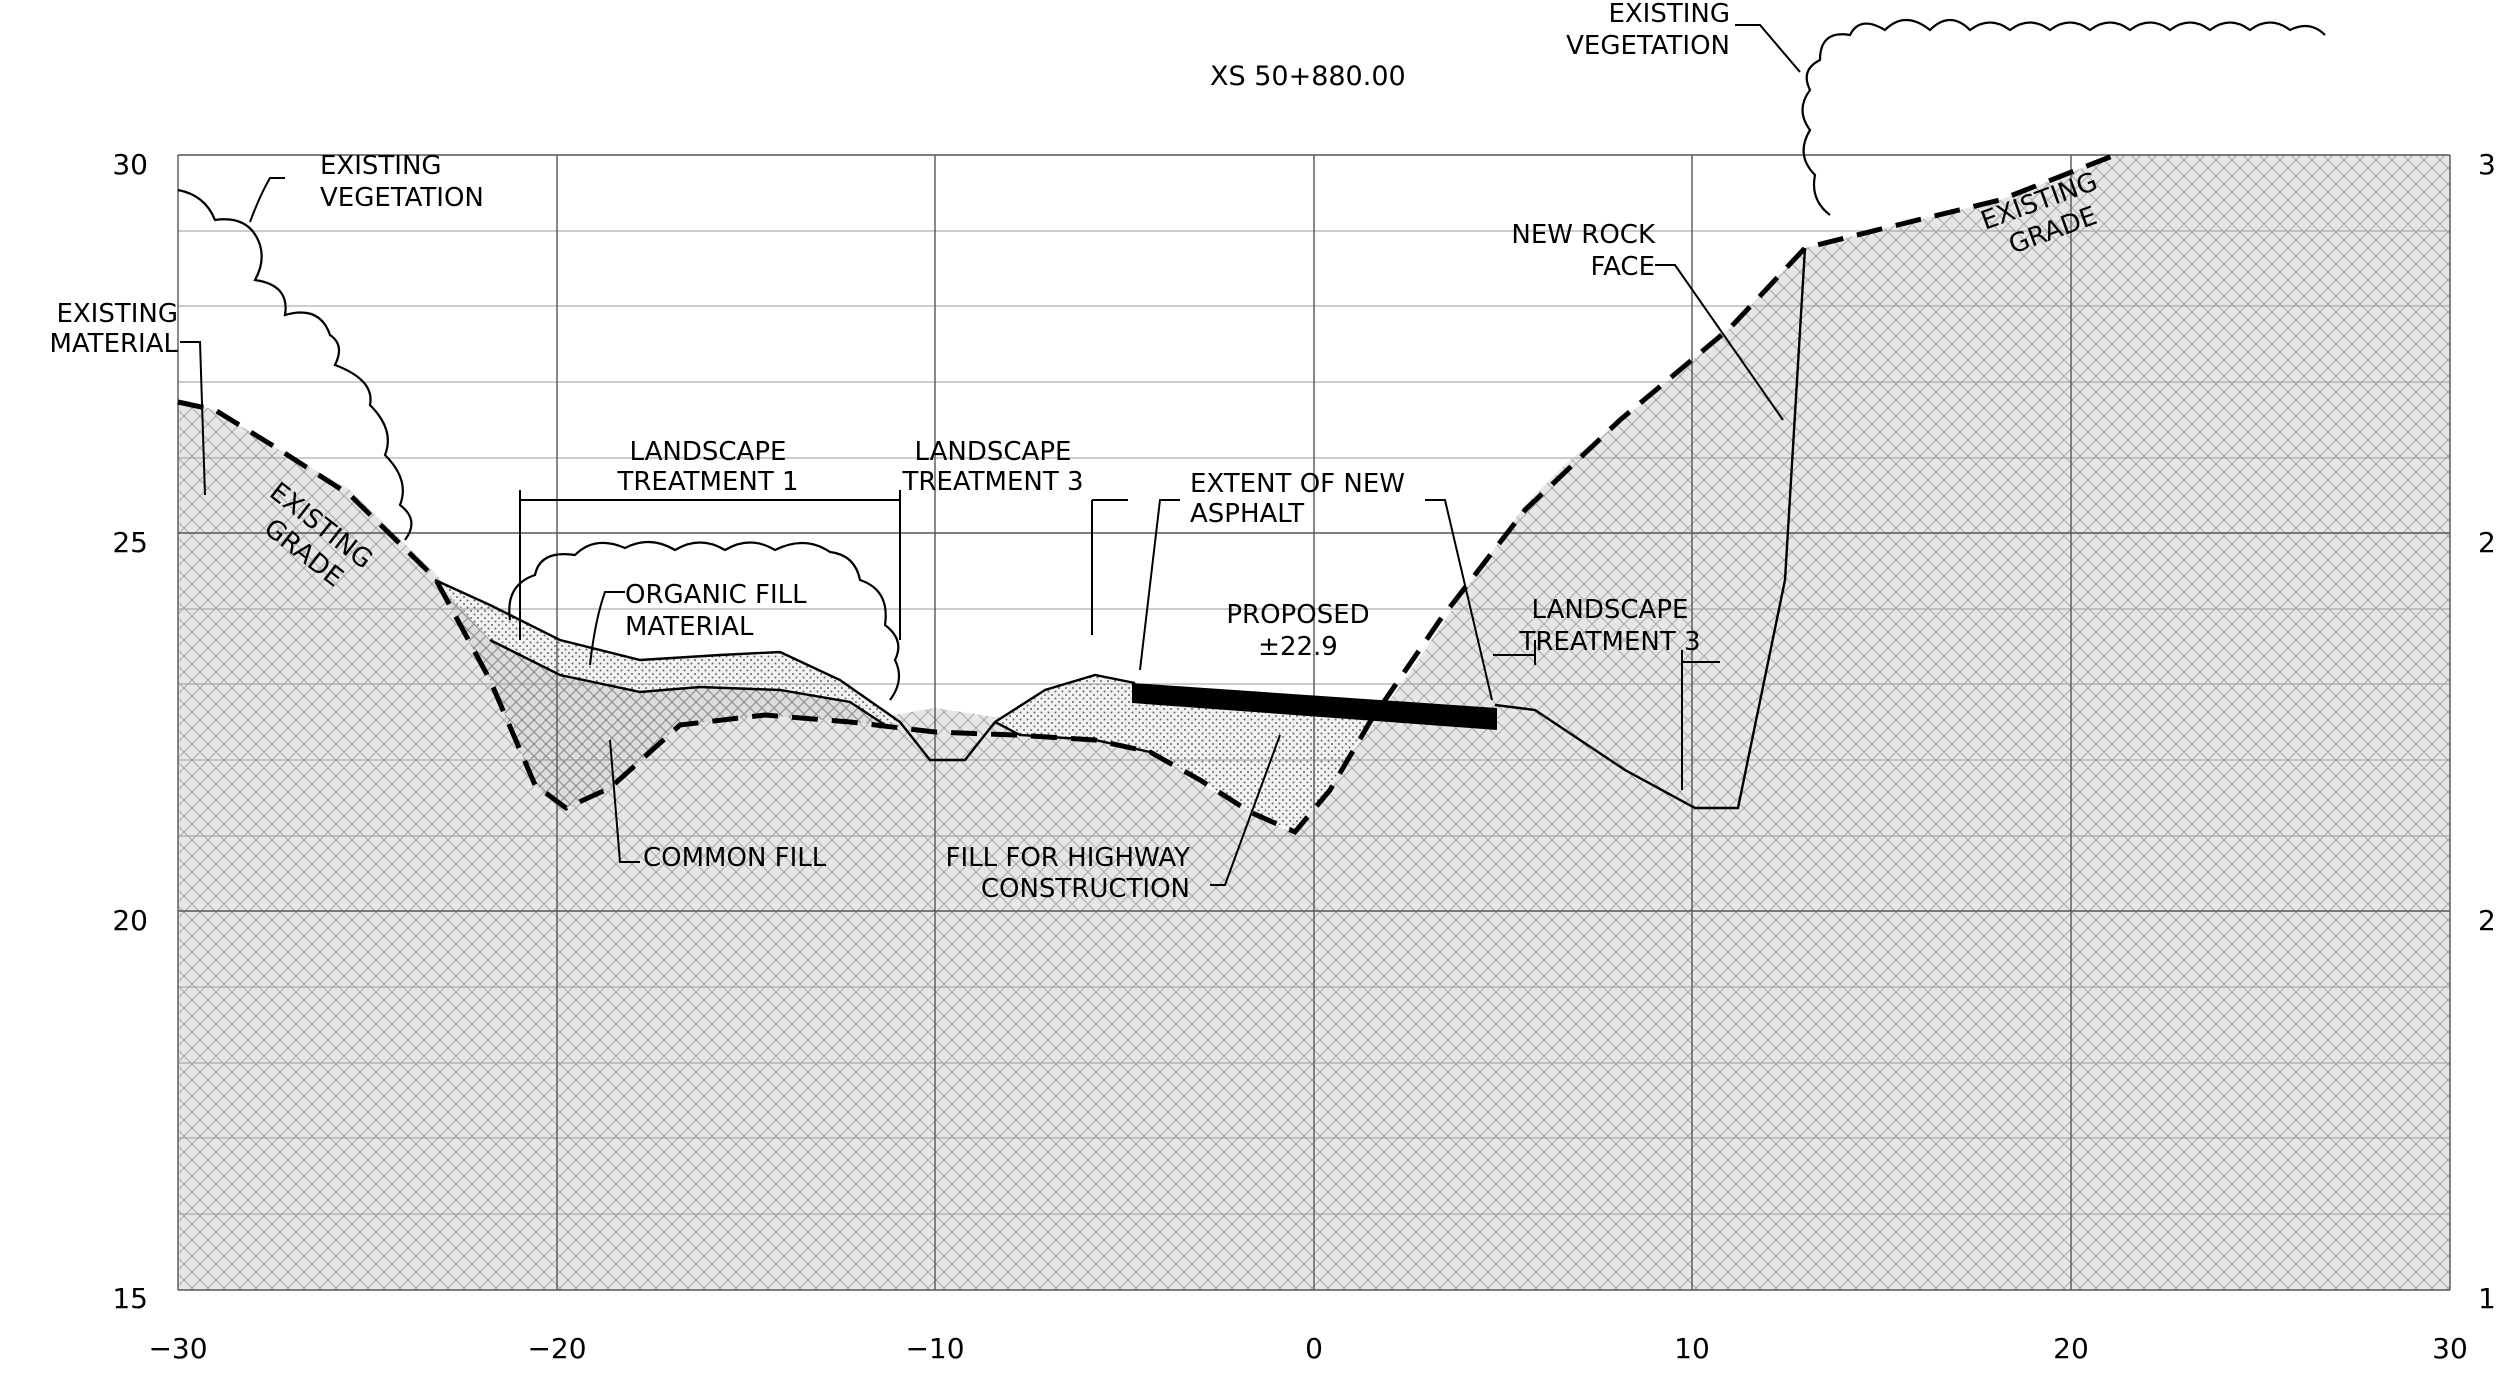 The image size is (2497, 1390). Describe the element at coordinates (117, 314) in the screenshot. I see `existing-material-label: EXISTING` at that location.